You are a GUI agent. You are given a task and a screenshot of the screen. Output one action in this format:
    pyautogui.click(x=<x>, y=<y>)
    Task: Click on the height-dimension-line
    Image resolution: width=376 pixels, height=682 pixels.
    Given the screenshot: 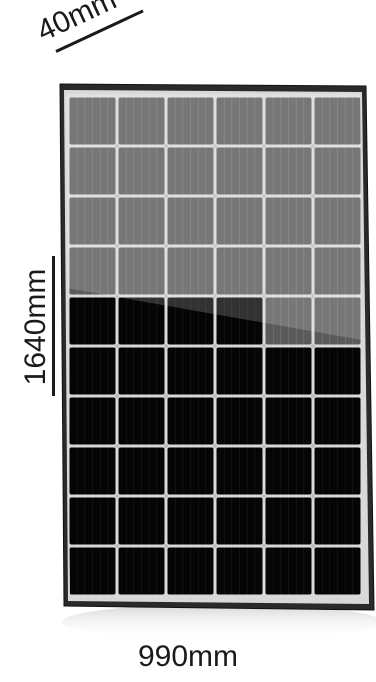 What is the action you would take?
    pyautogui.click(x=53, y=326)
    